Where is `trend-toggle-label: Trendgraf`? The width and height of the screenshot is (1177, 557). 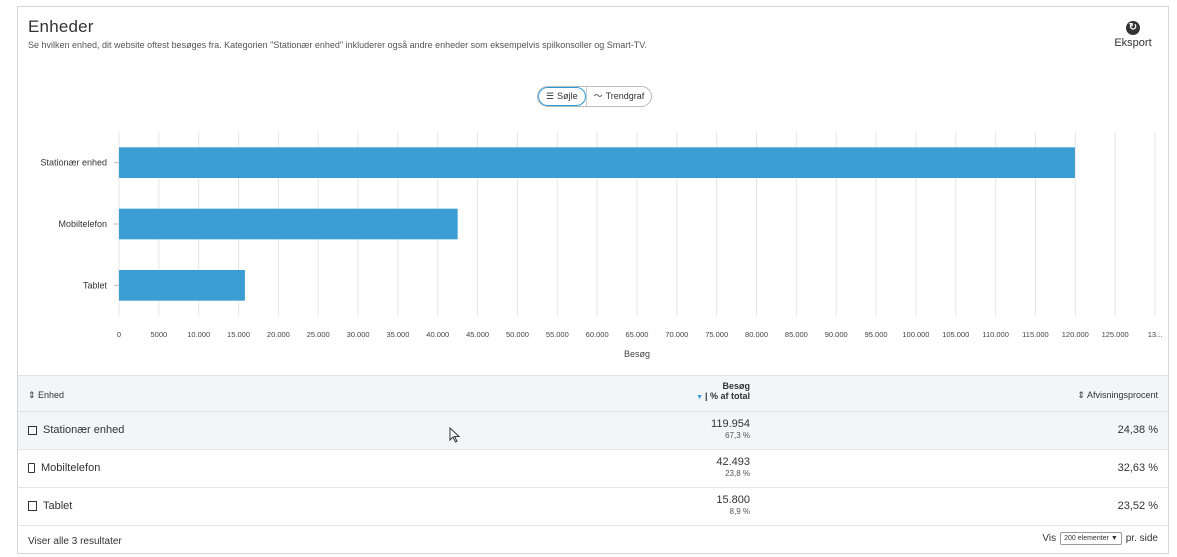
trend-toggle-label: Trendgraf is located at coordinates (625, 96).